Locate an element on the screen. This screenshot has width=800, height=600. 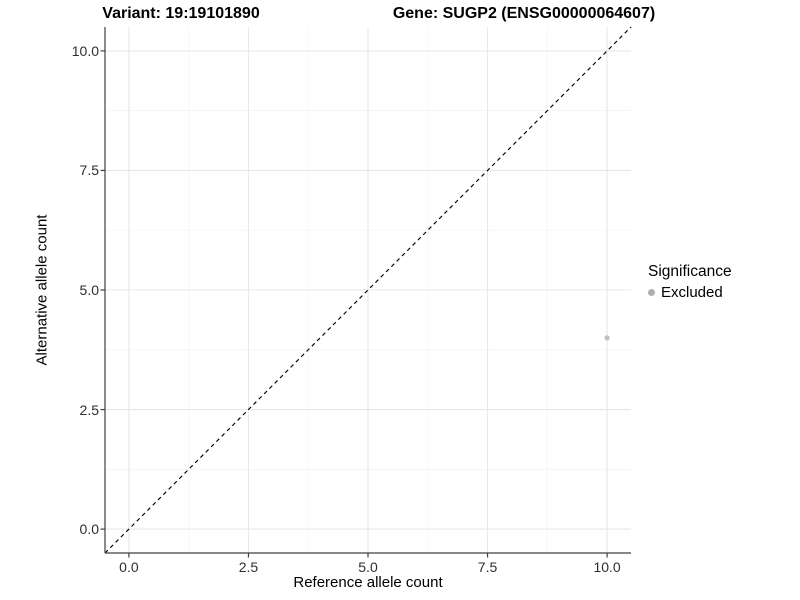
data-point is located at coordinates (607, 338).